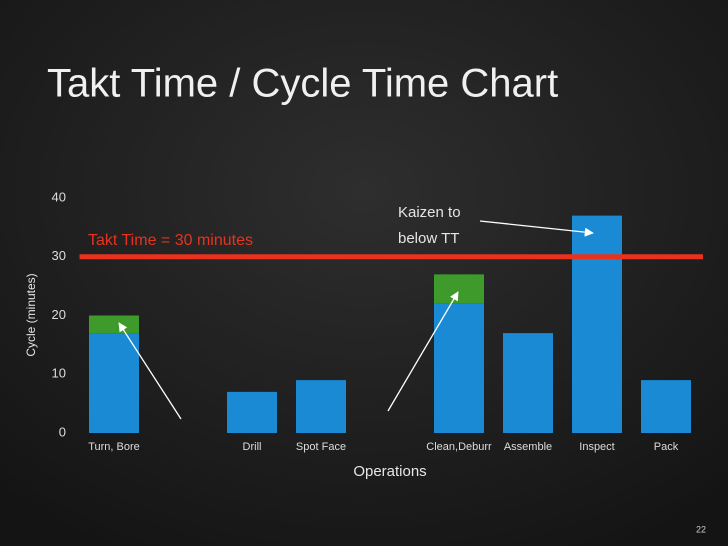  Describe the element at coordinates (701, 529) in the screenshot. I see `page-number: 22` at that location.